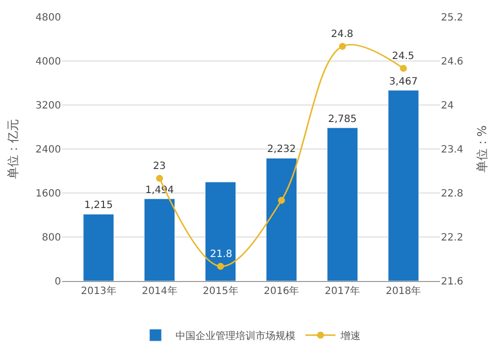 The image size is (500, 362). What do you see at coordinates (13, 149) in the screenshot?
I see `y-axis-title: 单位：亿元` at bounding box center [13, 149].